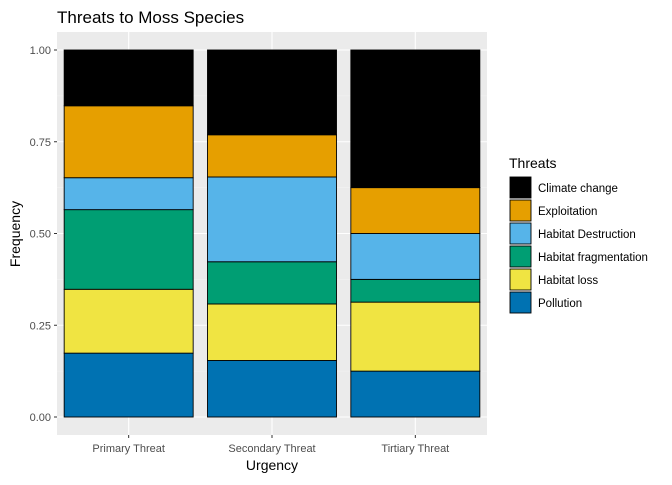  What do you see at coordinates (272, 465) in the screenshot?
I see `x-axis-title: Urgency` at bounding box center [272, 465].